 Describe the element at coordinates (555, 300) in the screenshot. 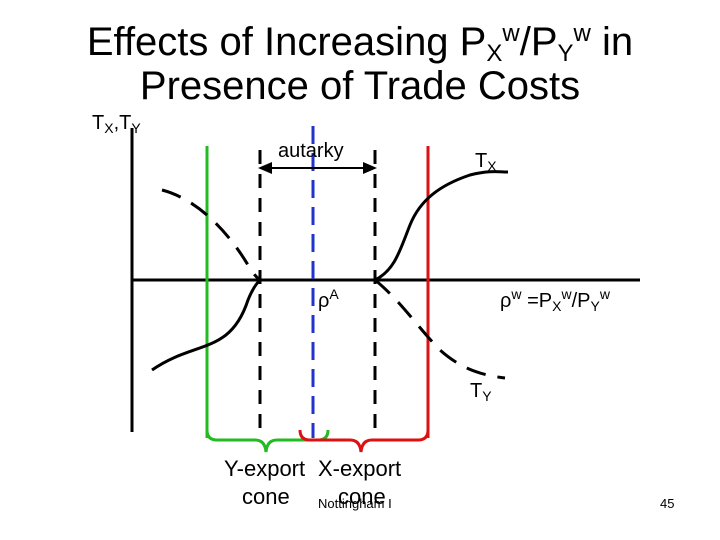

I see `world-price-label: ρw =PXw/PYw` at that location.